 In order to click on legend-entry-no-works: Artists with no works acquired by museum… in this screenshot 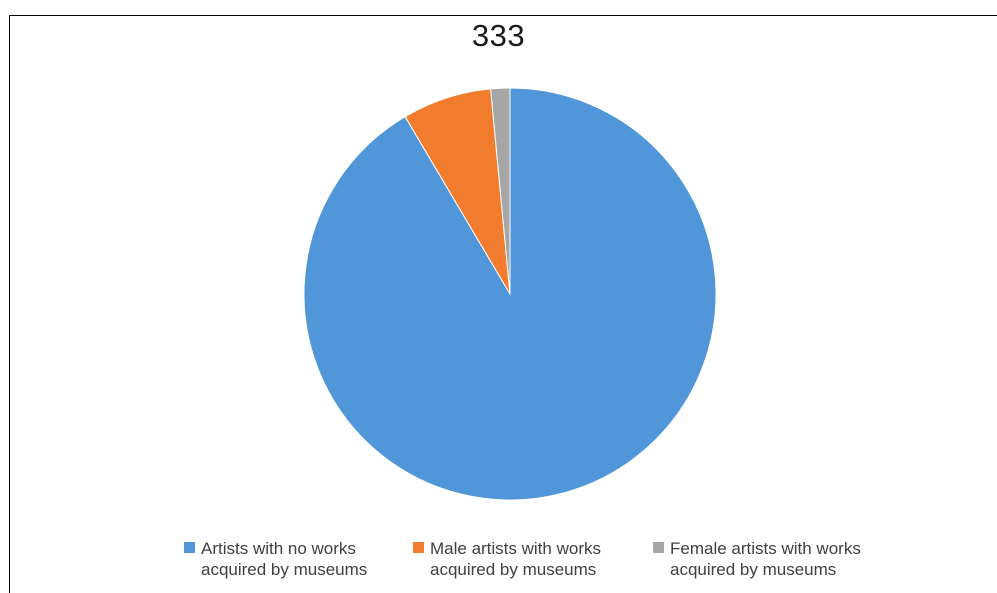, I will do `click(275, 559)`.